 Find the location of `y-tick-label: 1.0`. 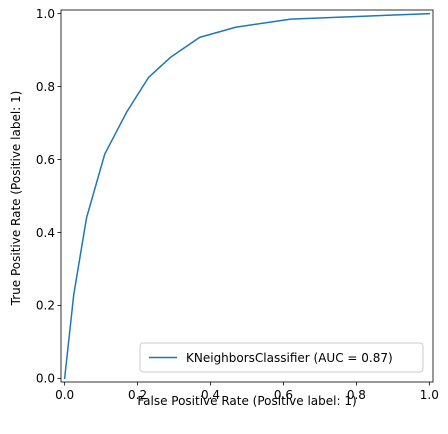

y-tick-label: 1.0 is located at coordinates (45, 14).